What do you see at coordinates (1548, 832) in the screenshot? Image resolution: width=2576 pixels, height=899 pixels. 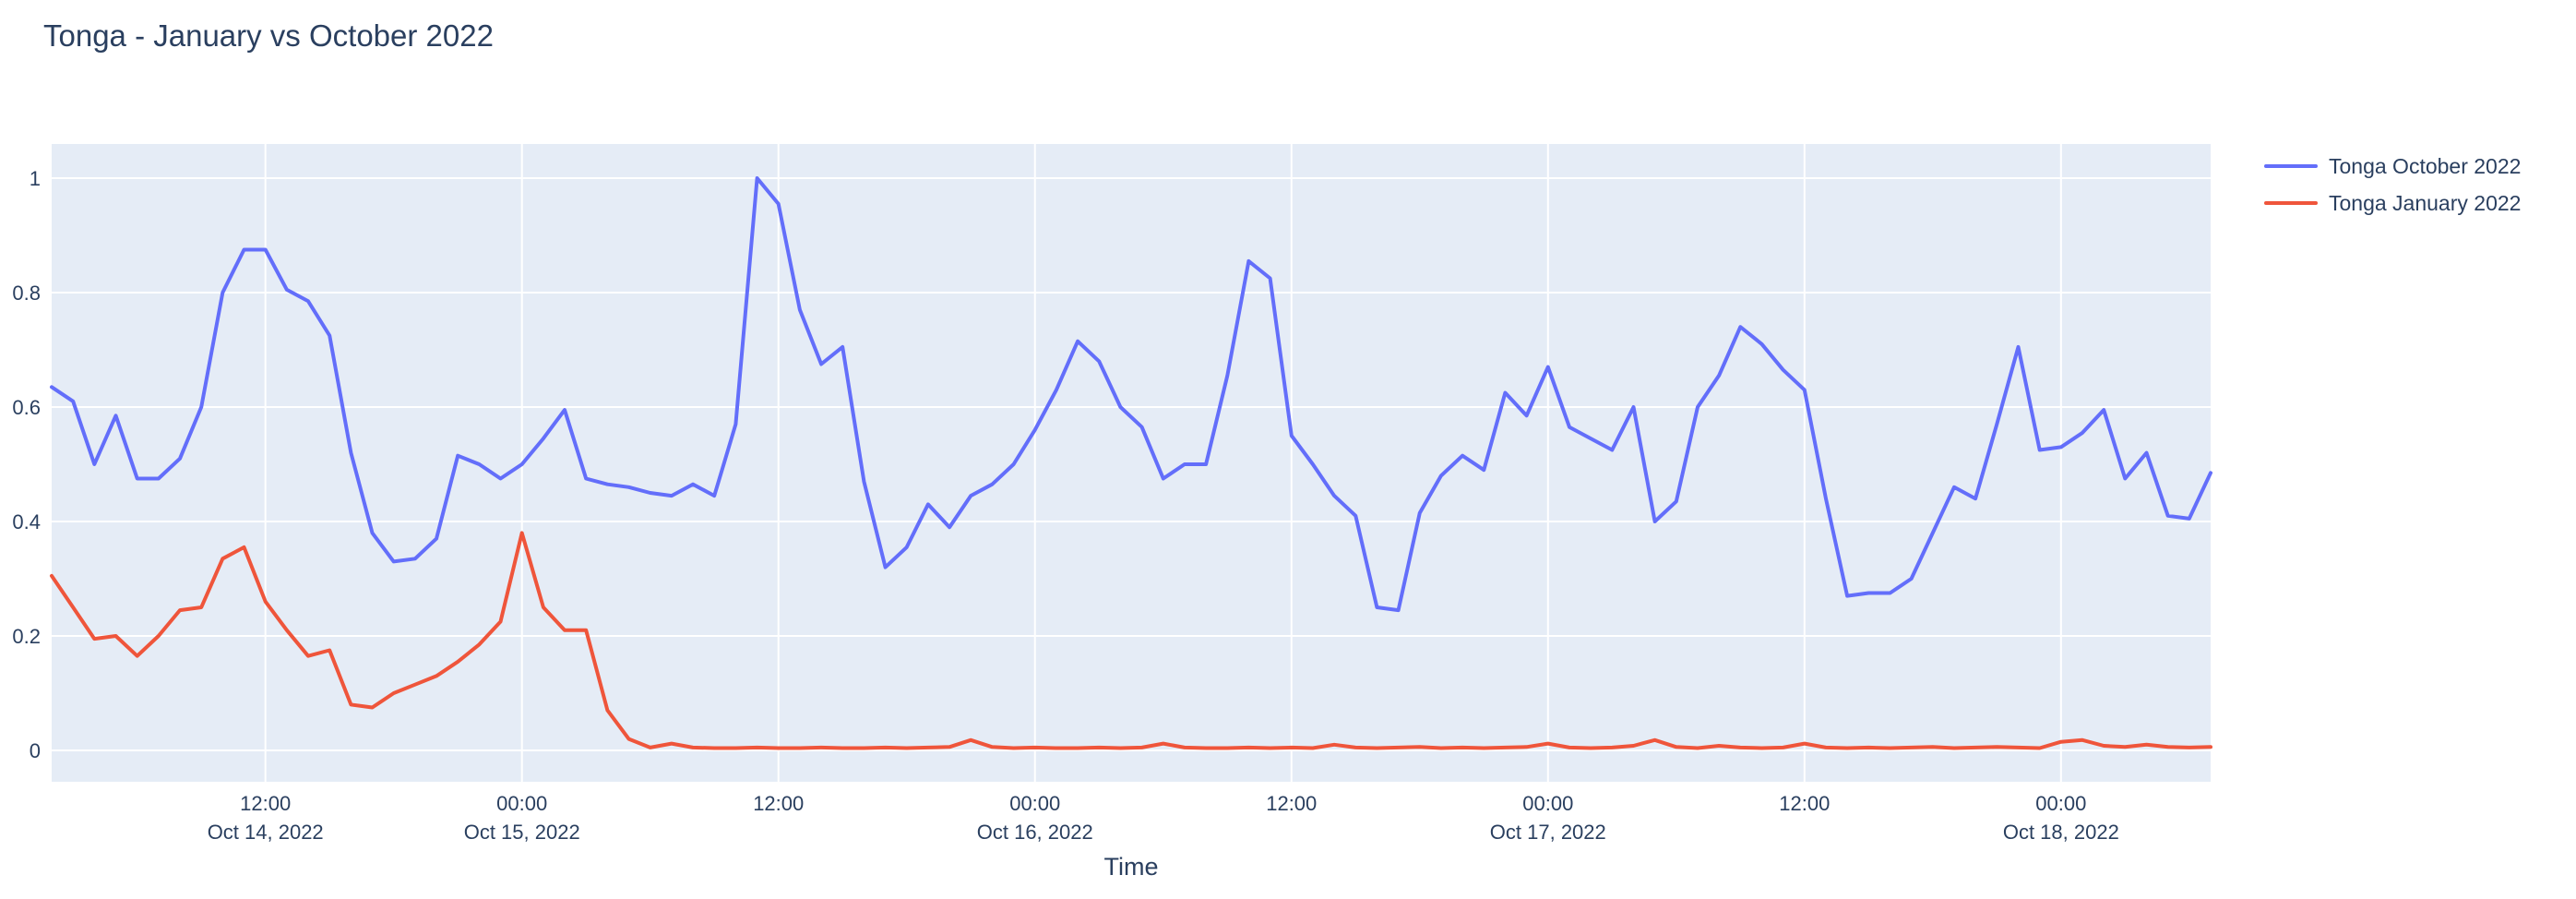 I see `x-tick-date-label: Oct 17, 2022` at bounding box center [1548, 832].